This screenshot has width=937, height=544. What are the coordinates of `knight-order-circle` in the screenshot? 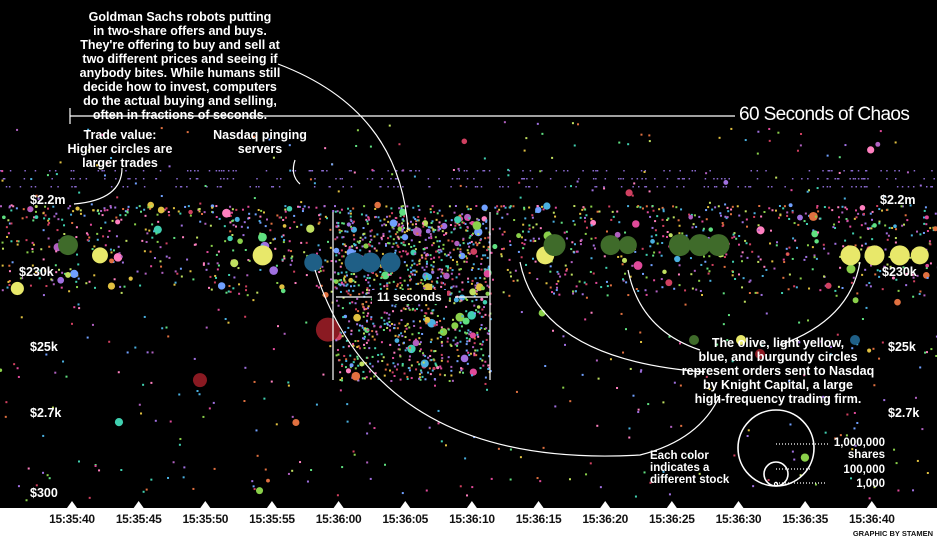 It's located at (17, 288).